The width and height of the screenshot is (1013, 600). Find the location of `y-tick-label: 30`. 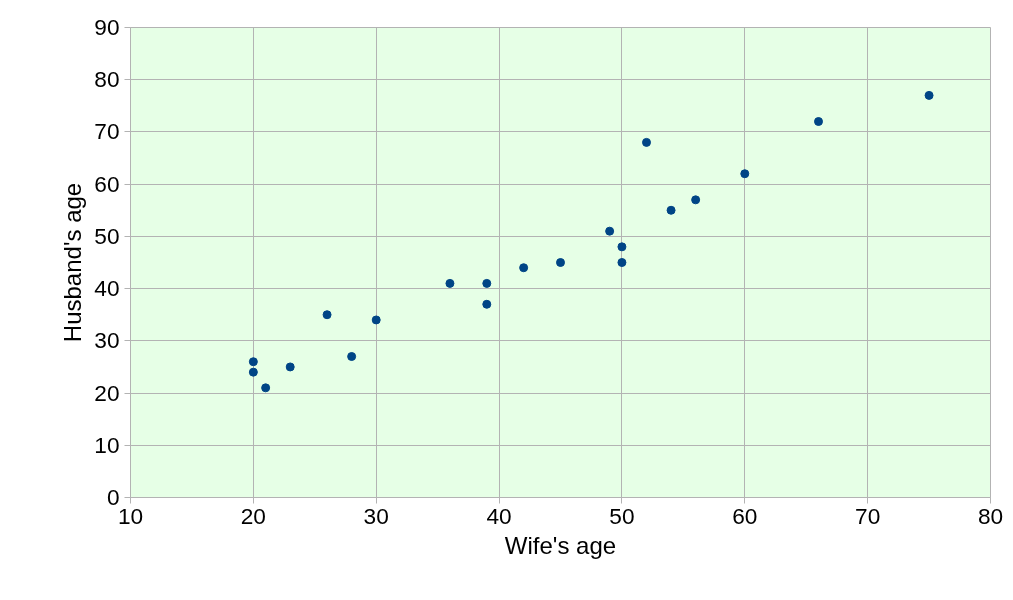

y-tick-label: 30 is located at coordinates (107, 340).